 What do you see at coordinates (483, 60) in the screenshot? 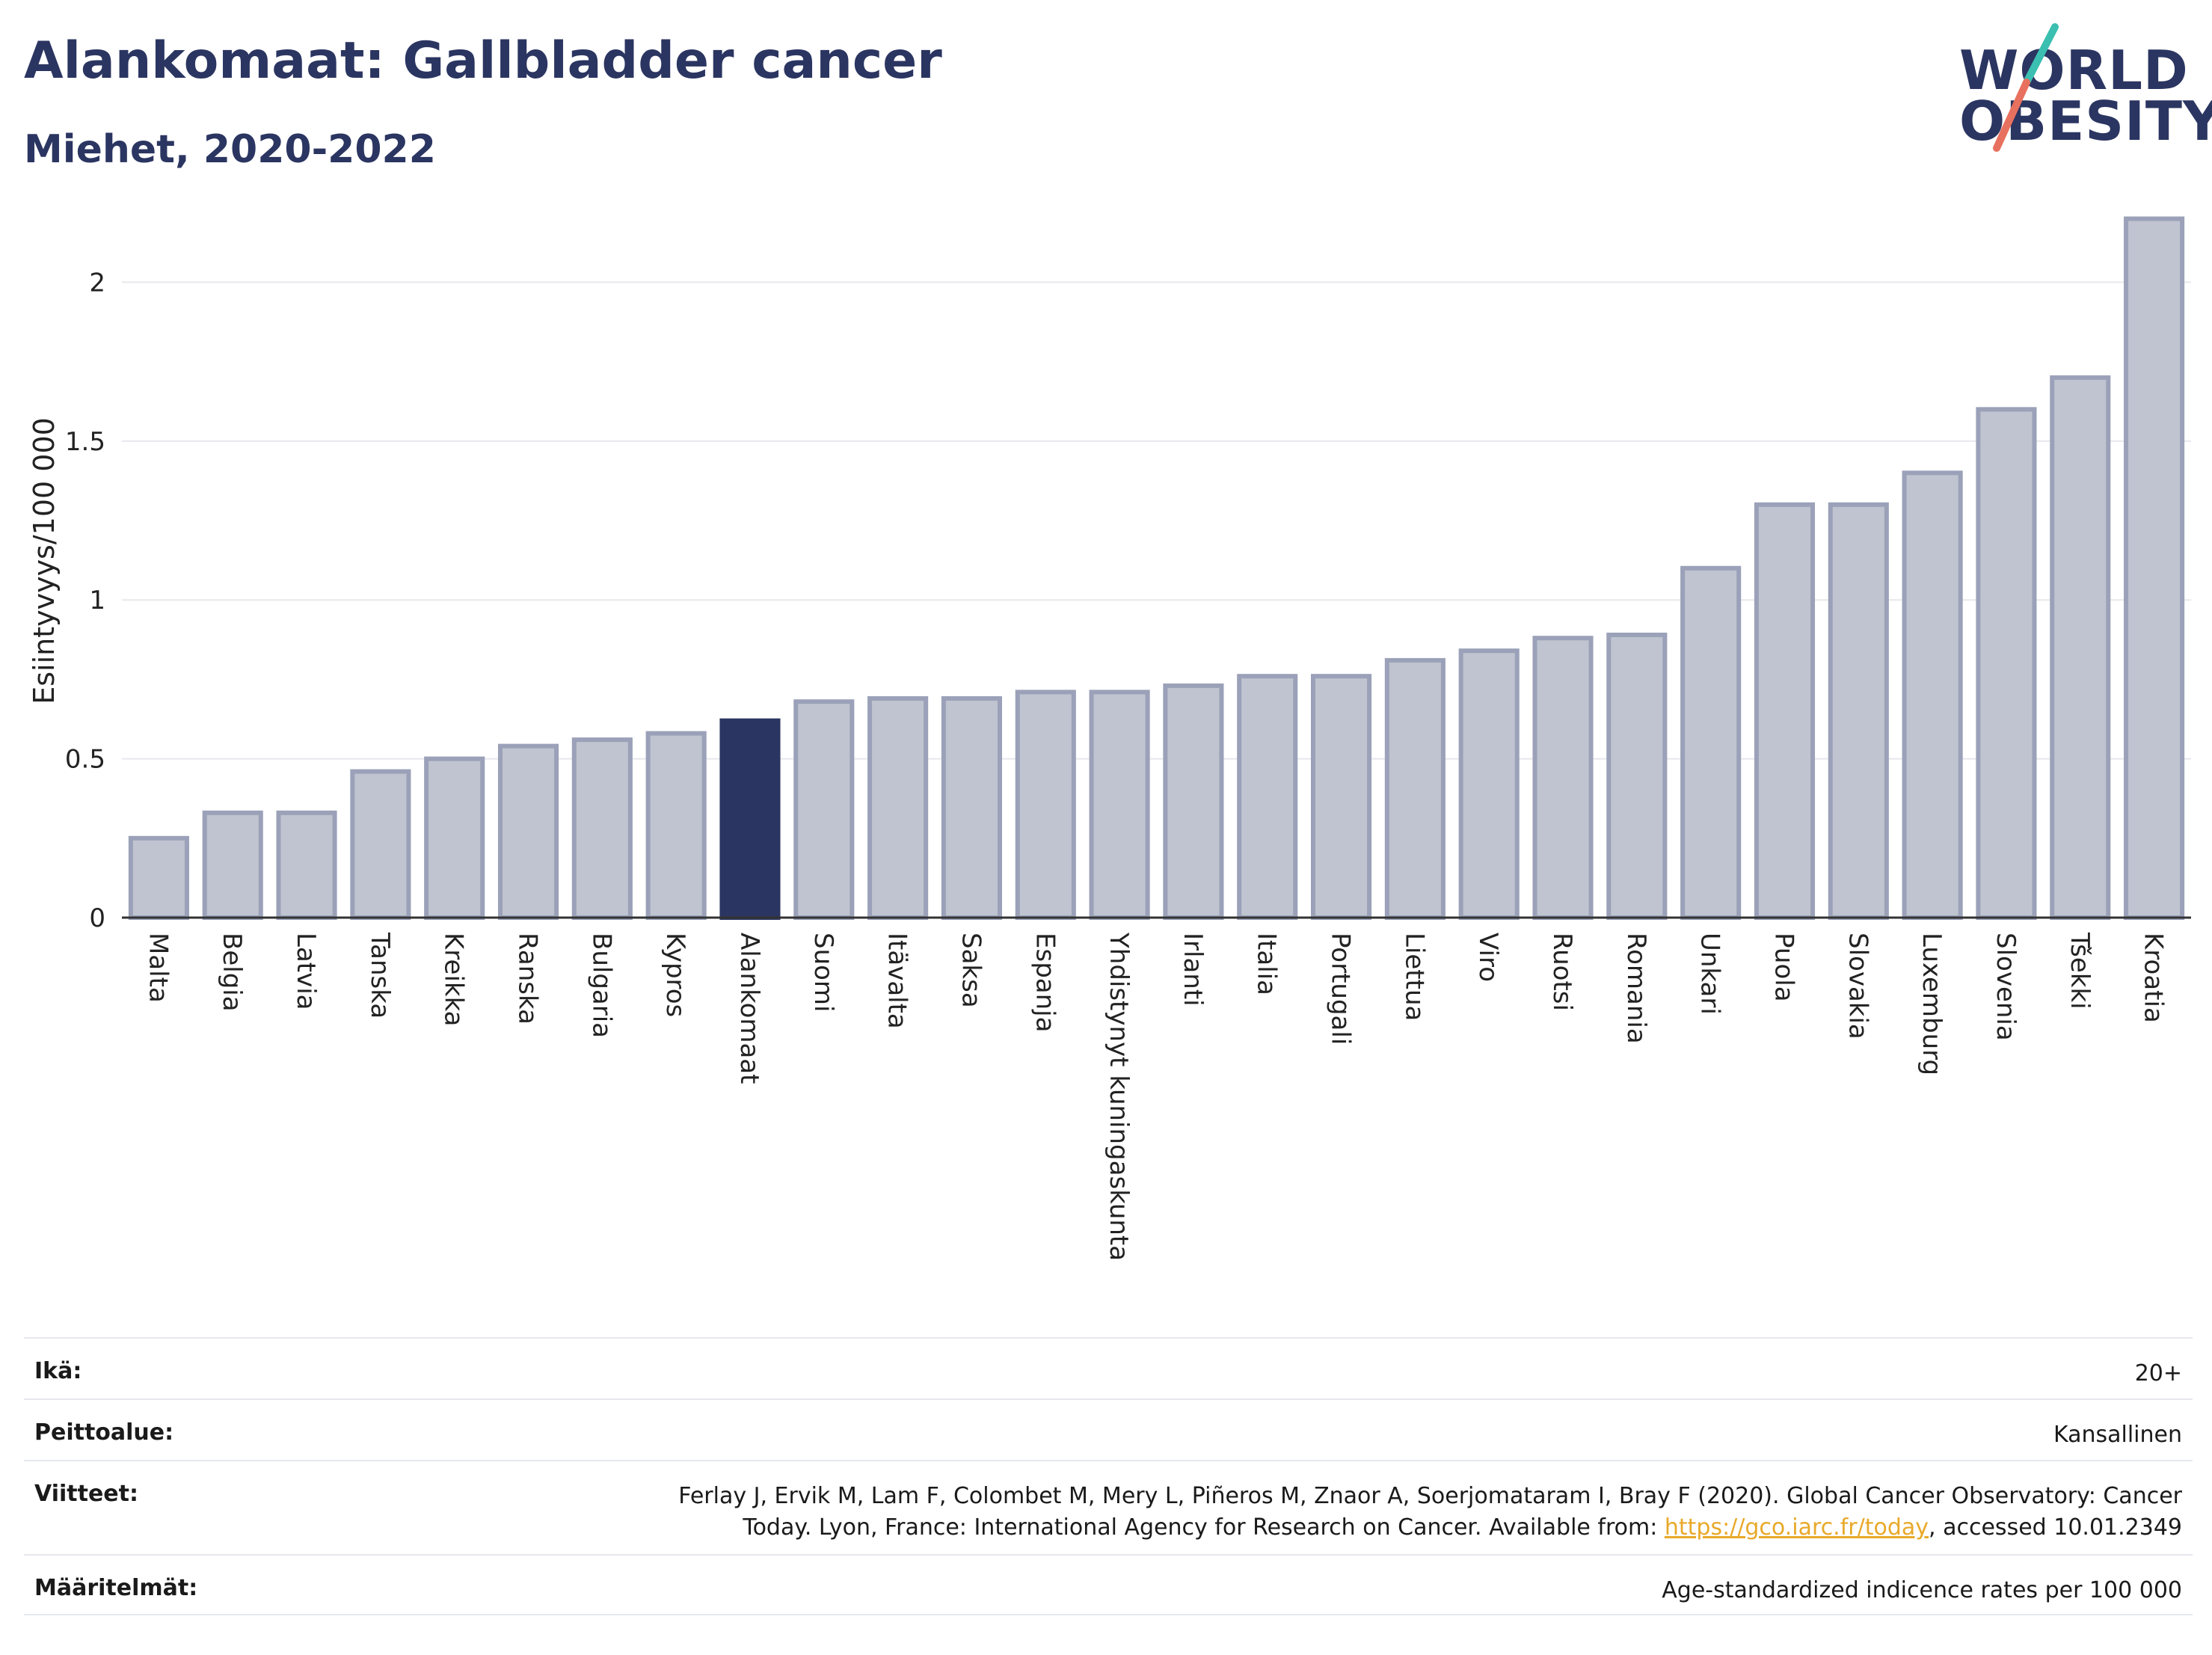
I see `chart-title: Alankomaat: Gallbladder cancer` at bounding box center [483, 60].